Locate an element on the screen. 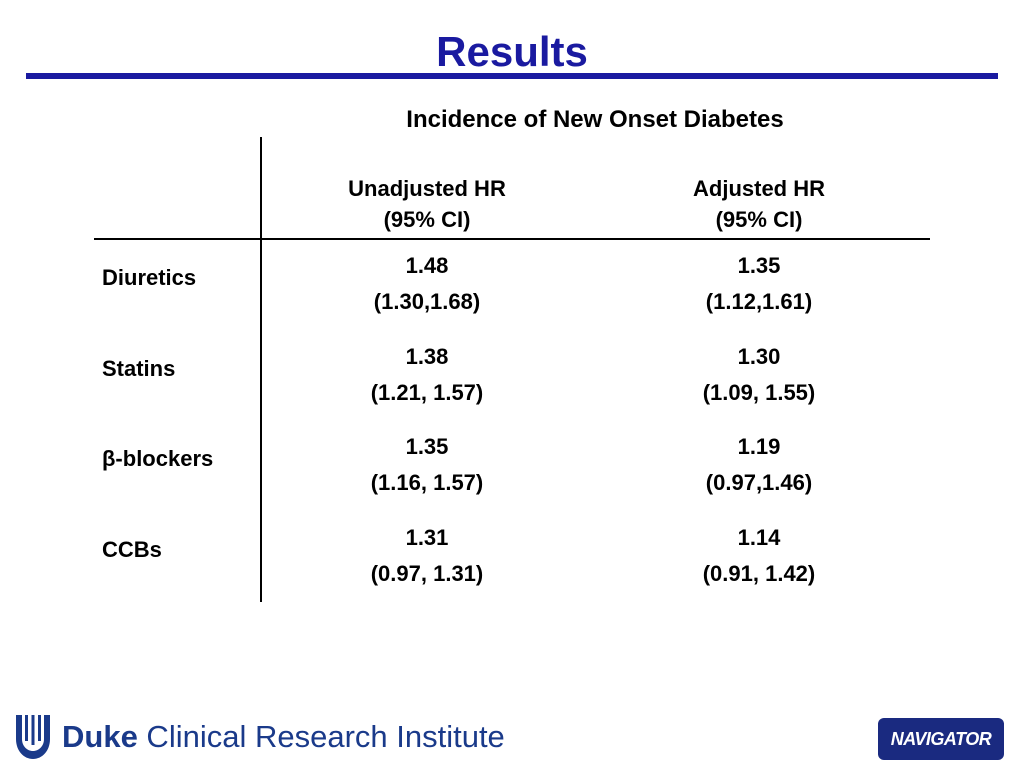  column-header-unadjusted: Unadjusted HR (95% CI) is located at coordinates (427, 204).